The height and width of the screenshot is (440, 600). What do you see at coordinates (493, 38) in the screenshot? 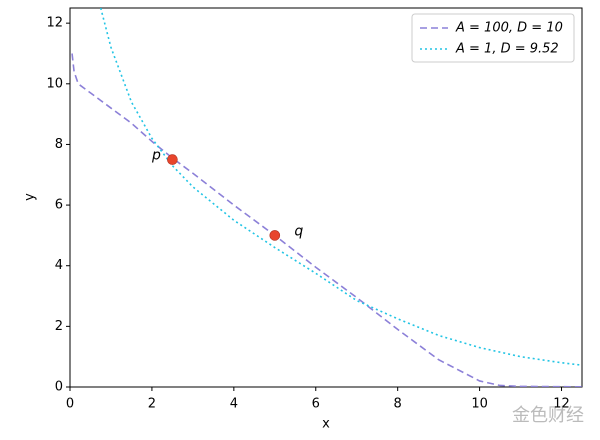
I see `legend-box` at bounding box center [493, 38].